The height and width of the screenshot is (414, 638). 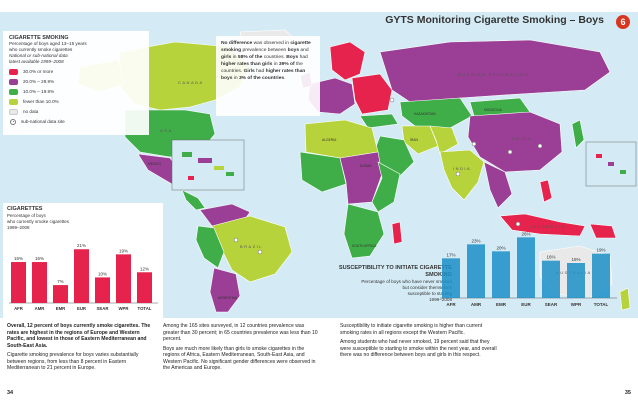 What do you see at coordinates (41, 101) in the screenshot?
I see `legend-label: fewer than 10.0%` at bounding box center [41, 101].